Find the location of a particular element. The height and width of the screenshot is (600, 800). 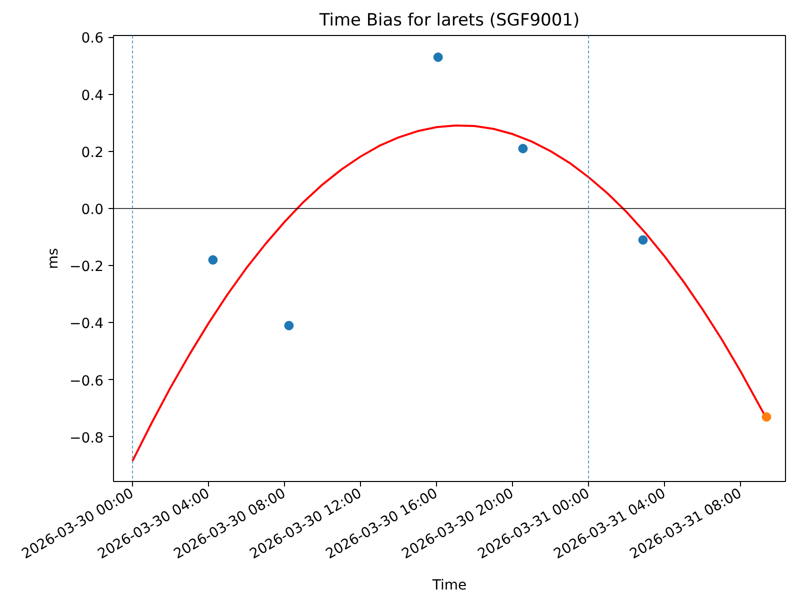

y-tick-label: −0.6 is located at coordinates (87, 381).